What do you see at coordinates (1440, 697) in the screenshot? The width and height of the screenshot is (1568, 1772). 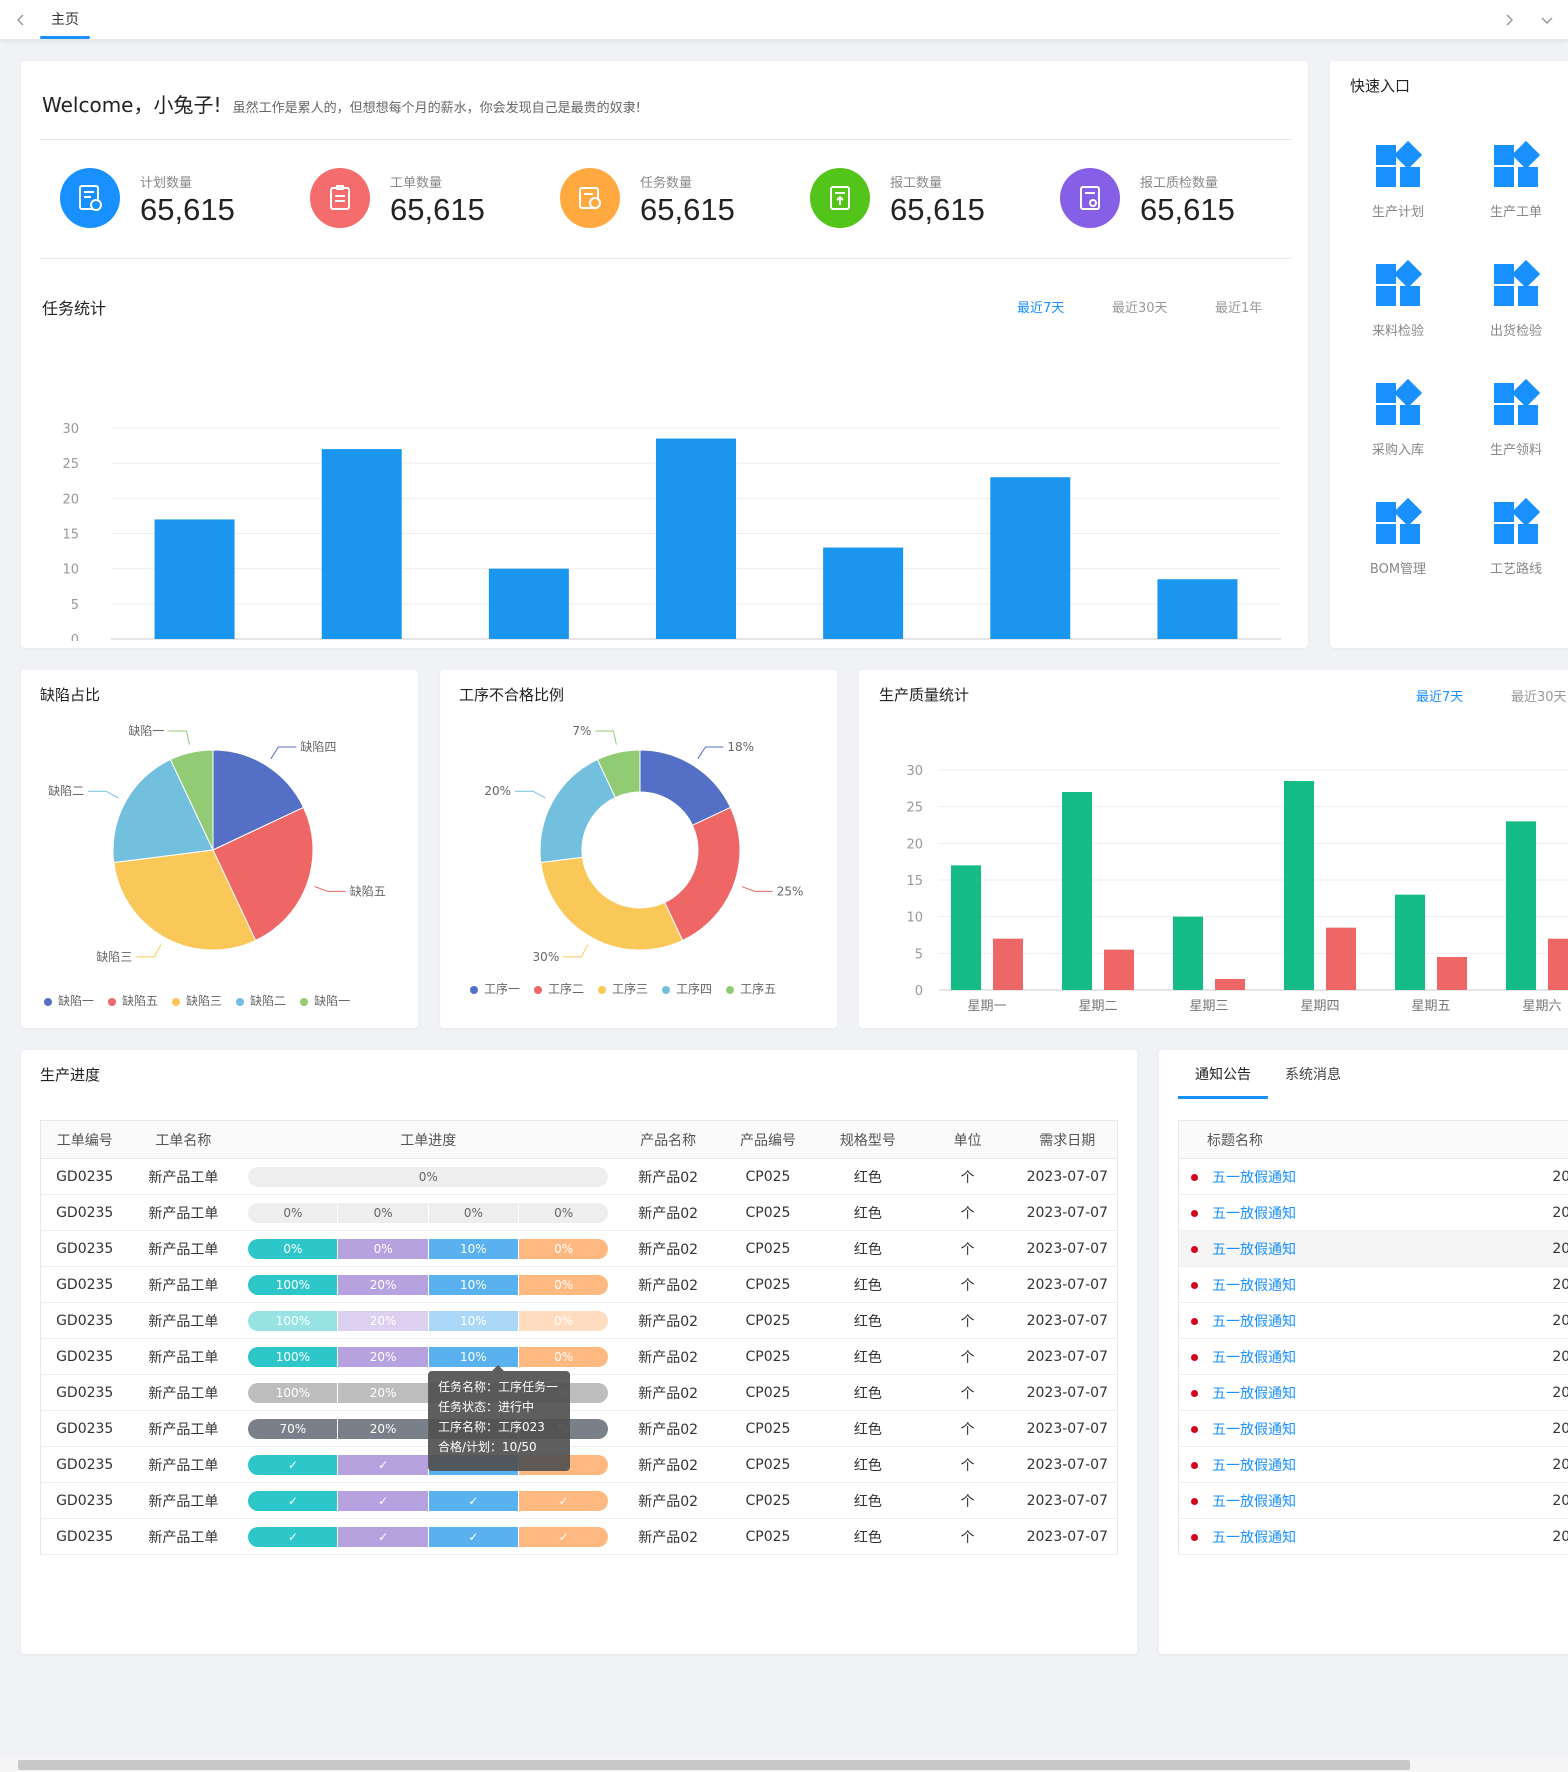 I see `quality-range-7-days: 最近7天` at bounding box center [1440, 697].